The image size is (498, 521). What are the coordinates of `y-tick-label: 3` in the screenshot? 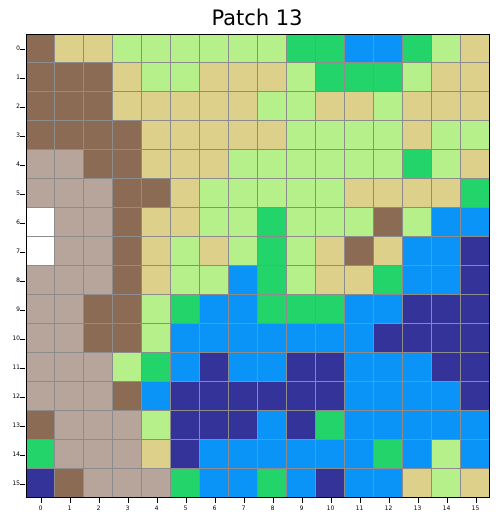 It's located at (18, 135).